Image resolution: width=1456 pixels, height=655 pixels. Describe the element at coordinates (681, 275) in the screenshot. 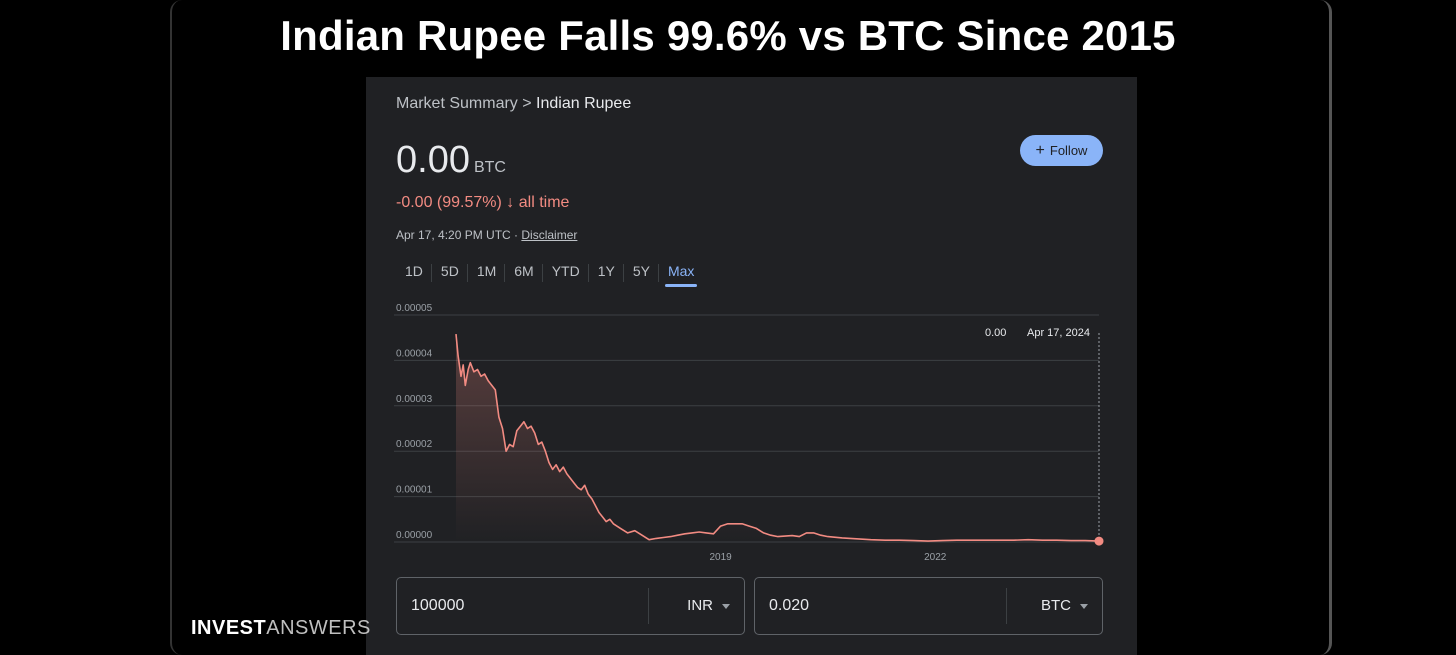

I see `tab-max: Max` at that location.